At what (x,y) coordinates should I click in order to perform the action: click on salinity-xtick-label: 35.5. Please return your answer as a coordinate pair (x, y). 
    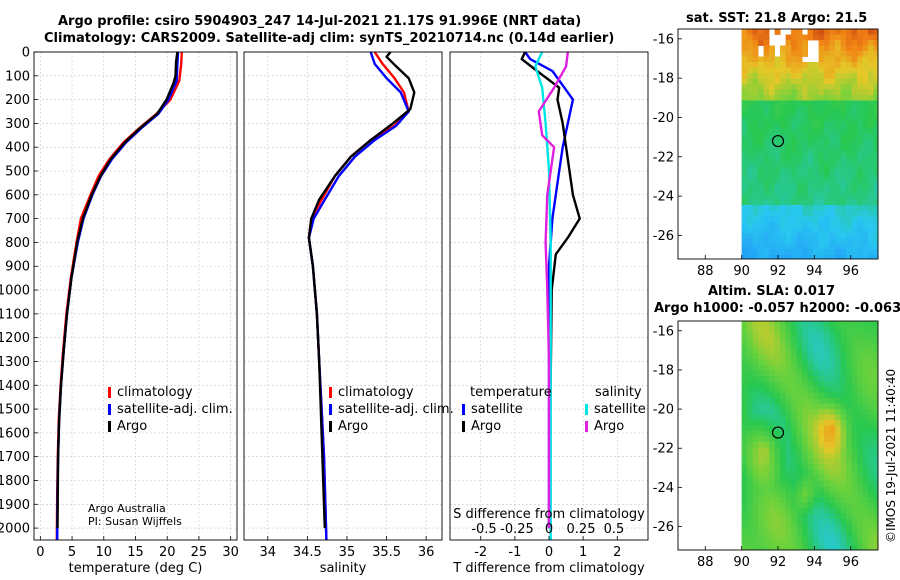
    Looking at the image, I should click on (386, 552).